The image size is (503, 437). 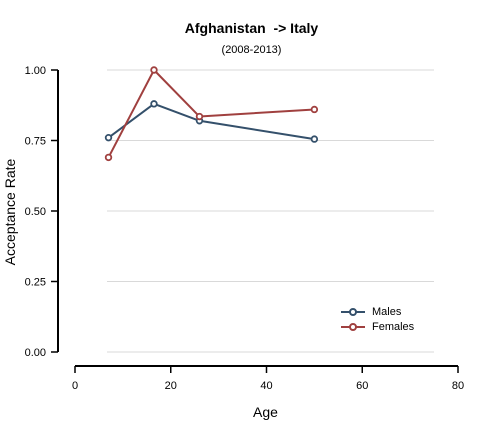 What do you see at coordinates (35, 71) in the screenshot?
I see `y-tick-label-4: 1.00` at bounding box center [35, 71].